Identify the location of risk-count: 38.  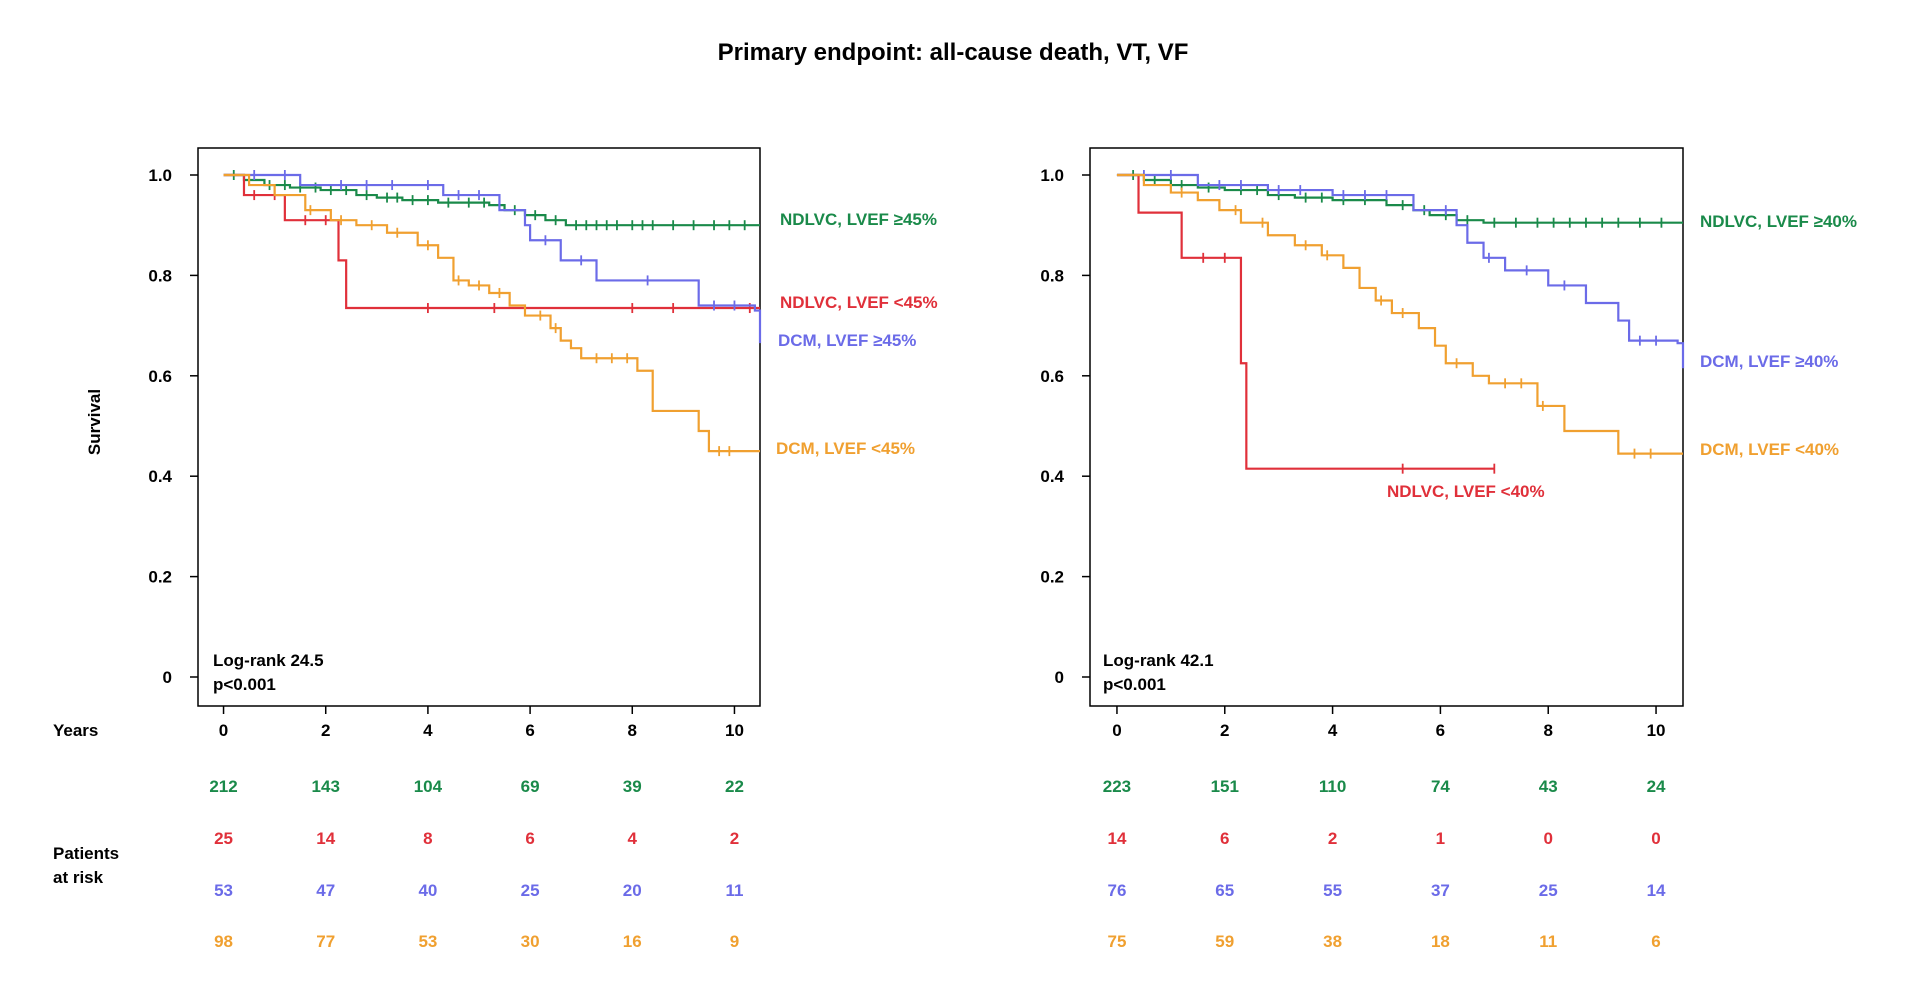
(1332, 941).